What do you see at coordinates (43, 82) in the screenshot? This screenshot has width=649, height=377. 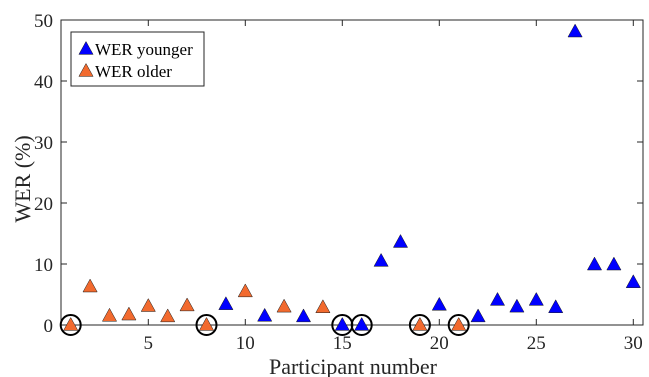 I see `y-tick-label: 40` at bounding box center [43, 82].